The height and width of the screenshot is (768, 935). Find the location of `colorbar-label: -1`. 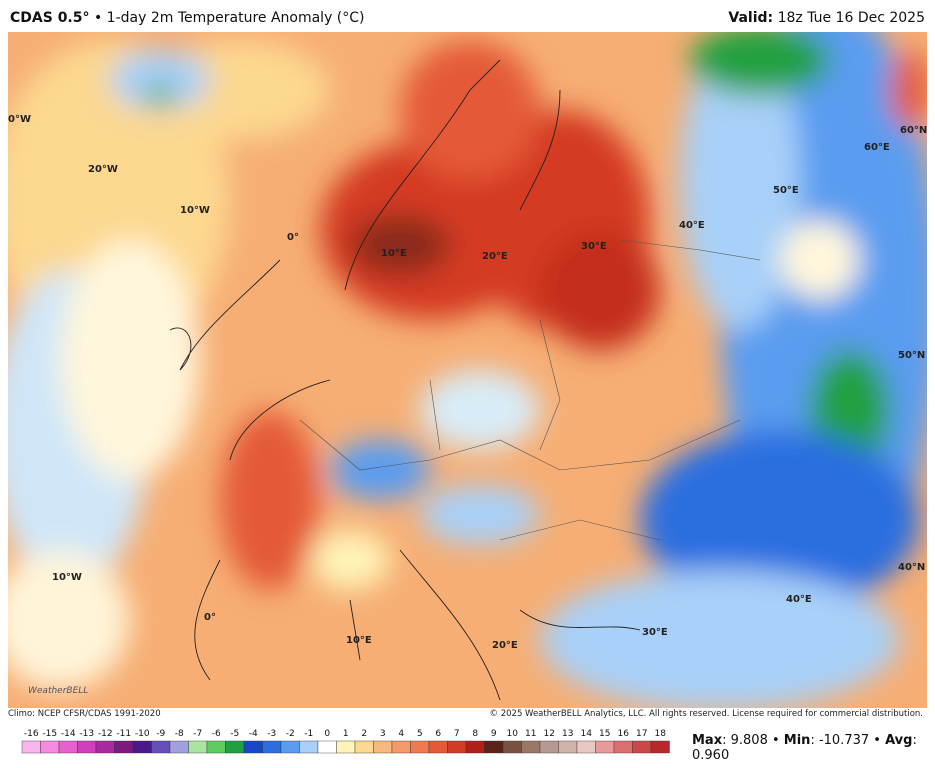

colorbar-label: -1 is located at coordinates (308, 734).